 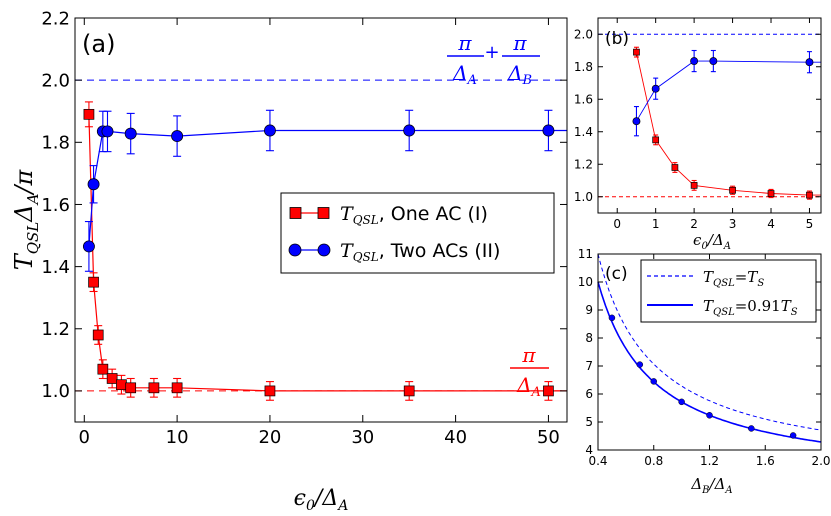 What do you see at coordinates (653, 461) in the screenshot?
I see `panel-c-xtick-label: 0.8` at bounding box center [653, 461].